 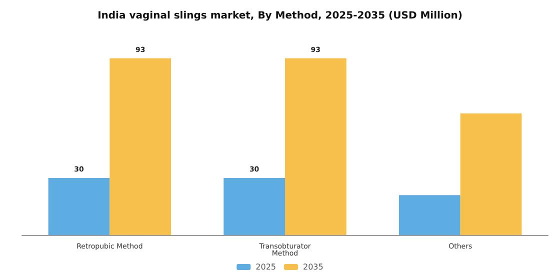 What do you see at coordinates (280, 16) in the screenshot?
I see `chart-title: India vaginal slings market, By Method, 2025-2035 (USD Million)` at bounding box center [280, 16].